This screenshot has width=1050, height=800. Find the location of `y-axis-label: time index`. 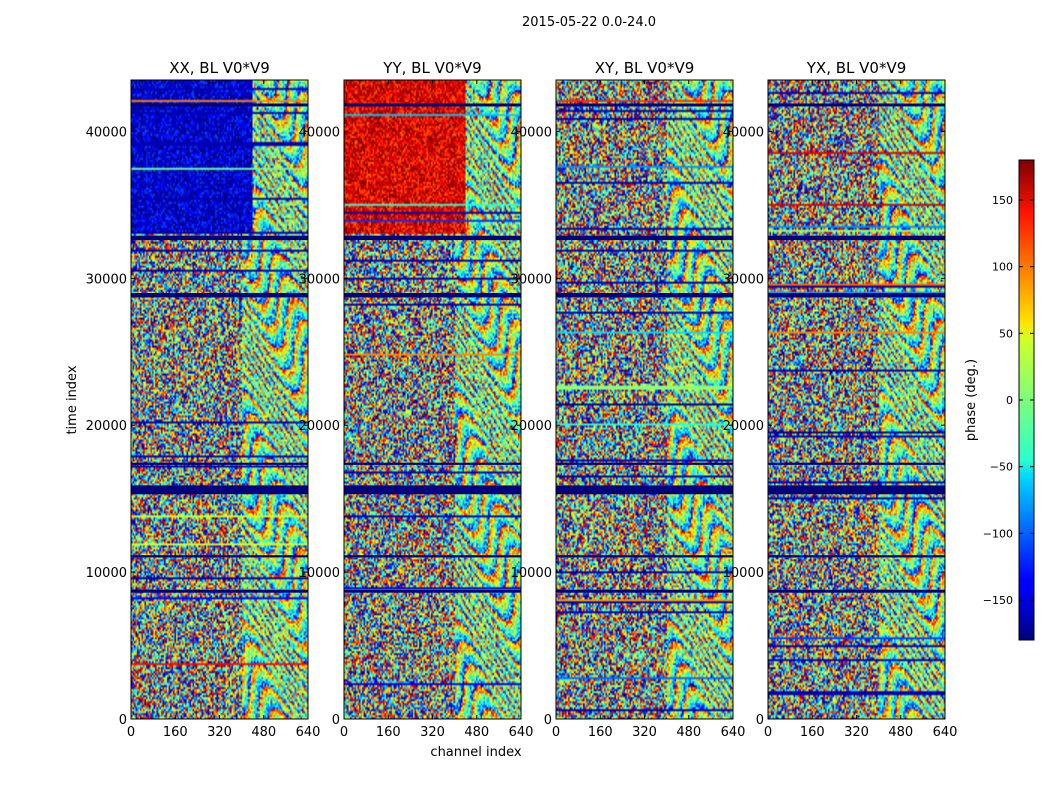

y-axis-label: time index is located at coordinates (72, 399).